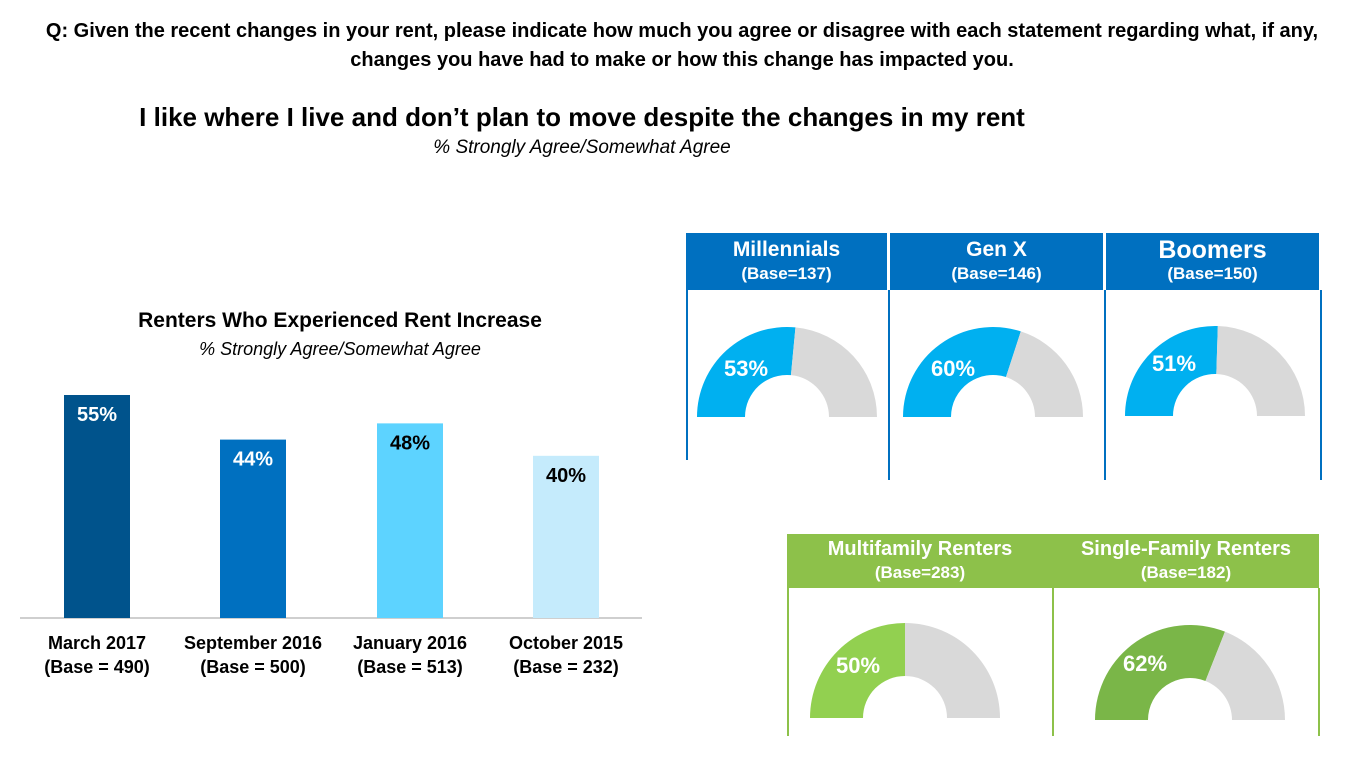  Describe the element at coordinates (746, 368) in the screenshot. I see `gauge-value-label: 53%` at that location.